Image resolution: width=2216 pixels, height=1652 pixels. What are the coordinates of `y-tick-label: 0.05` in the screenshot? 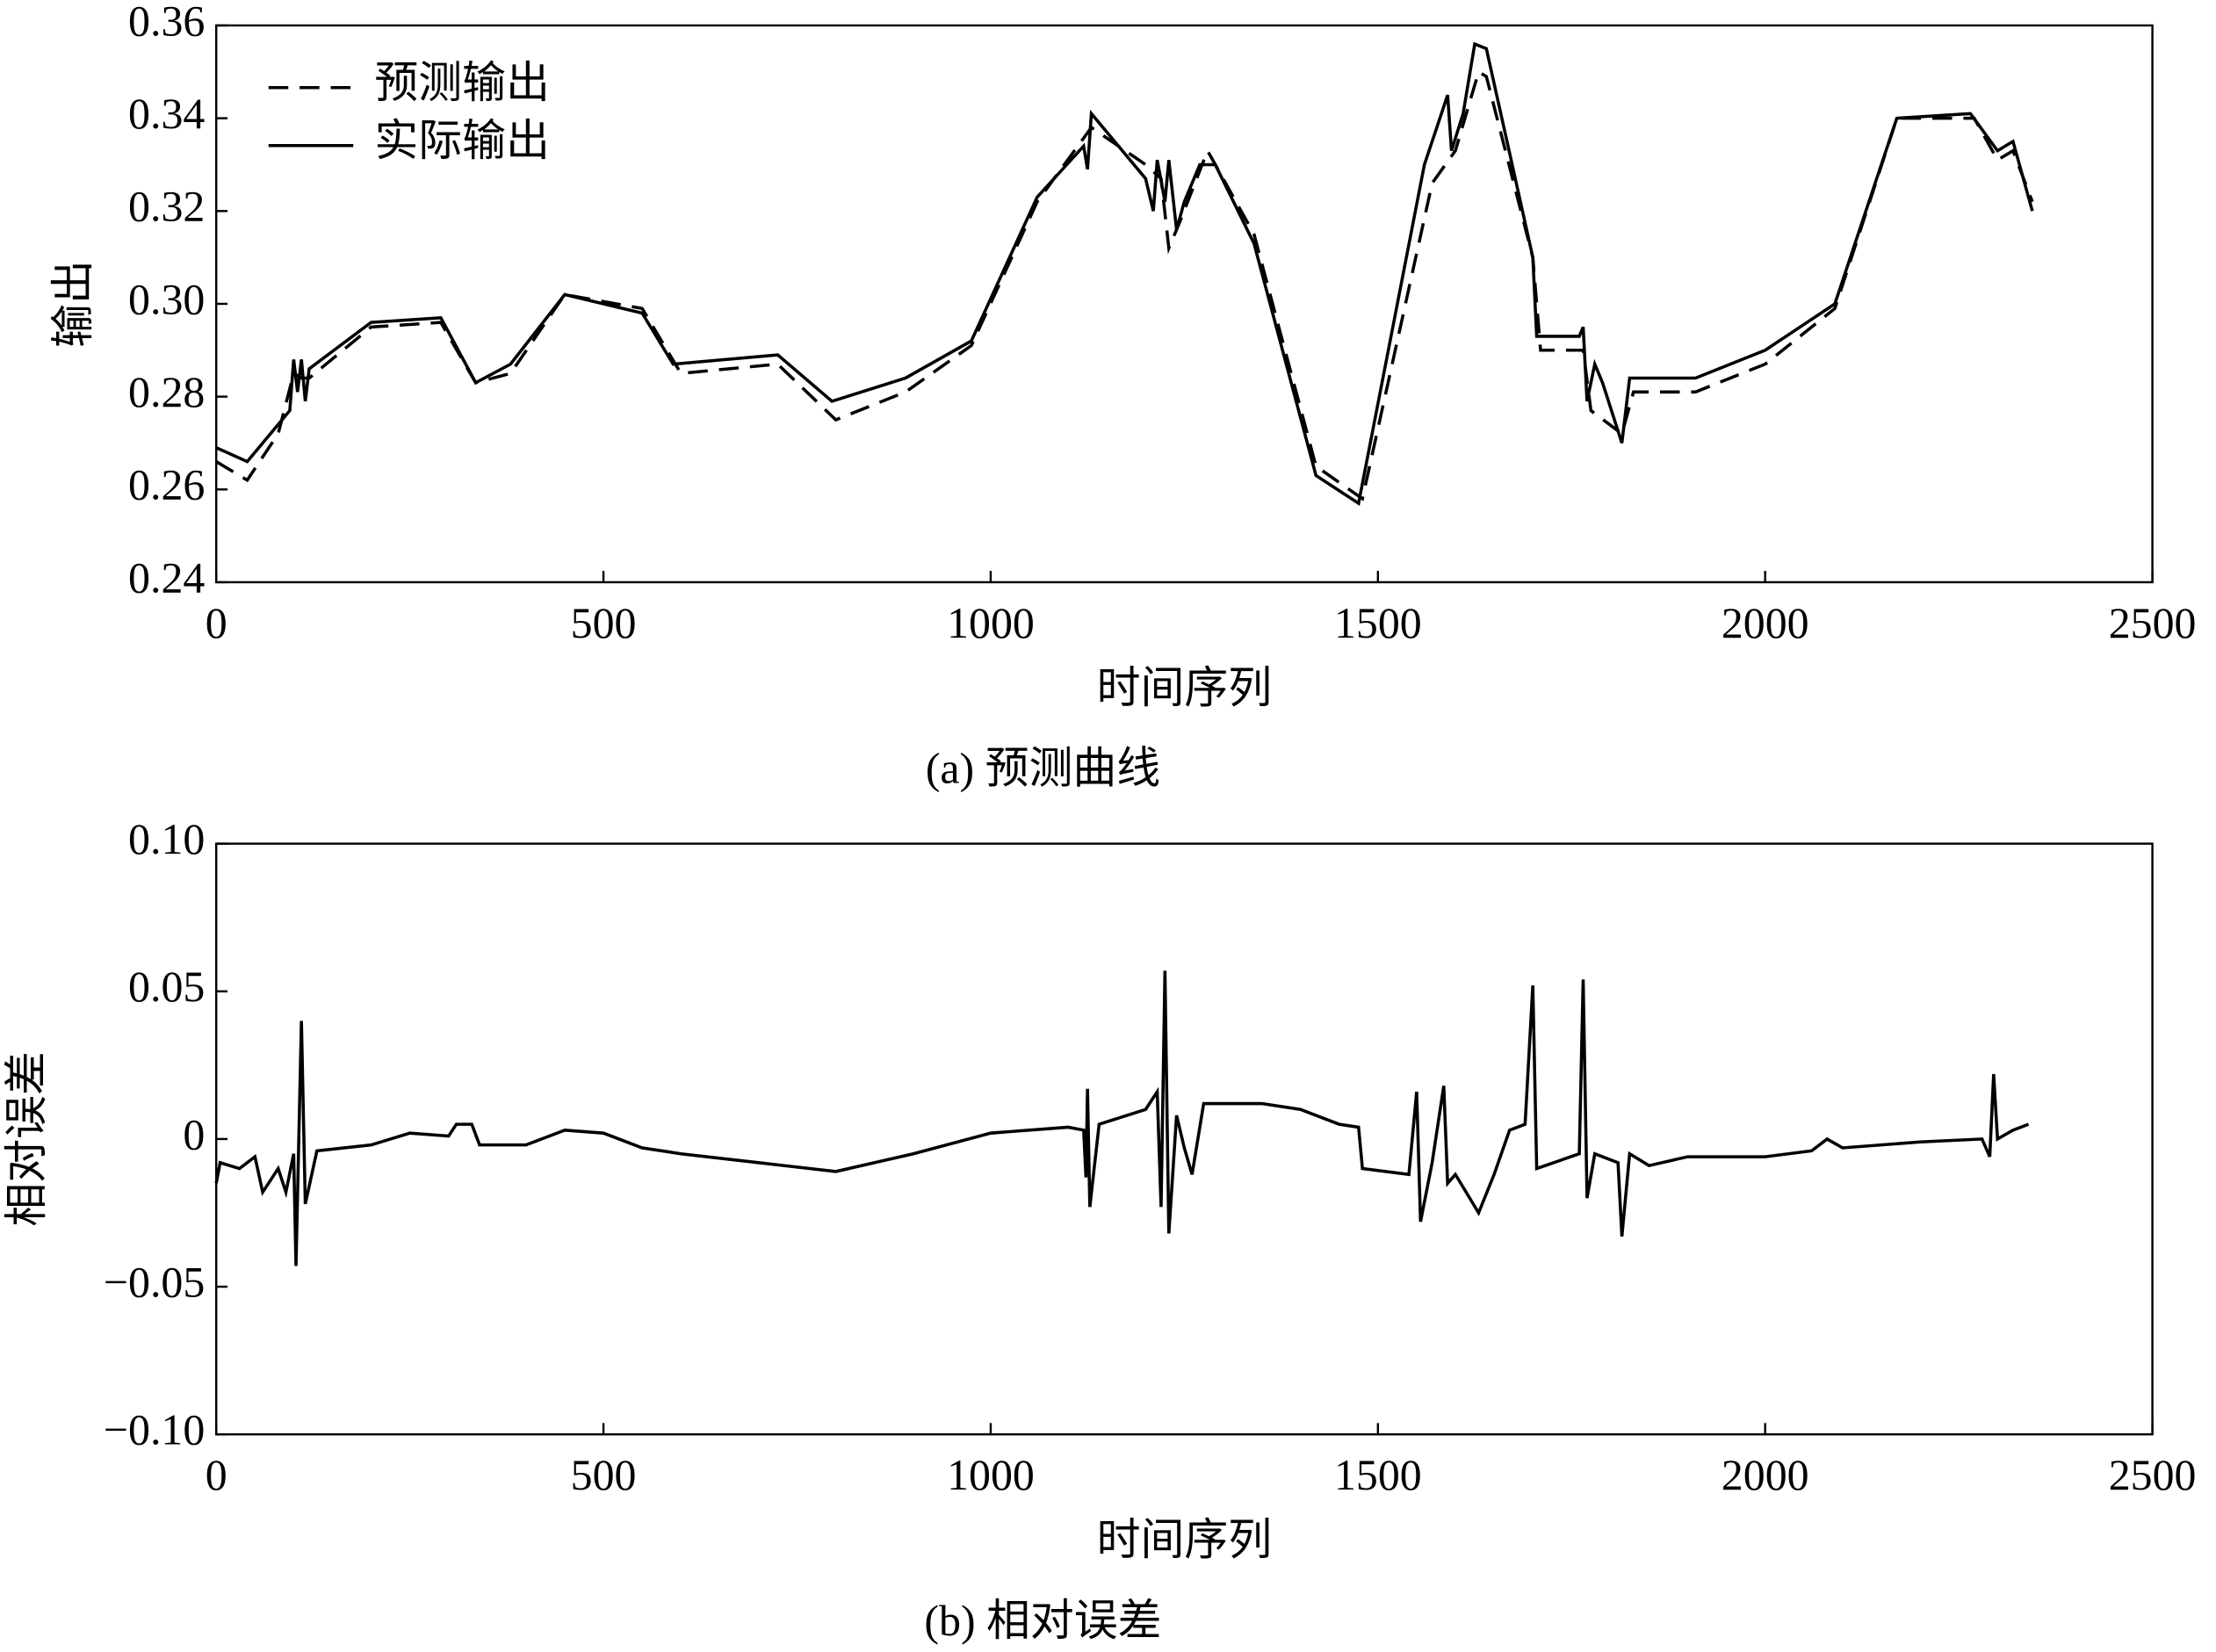 It's located at (166, 987).